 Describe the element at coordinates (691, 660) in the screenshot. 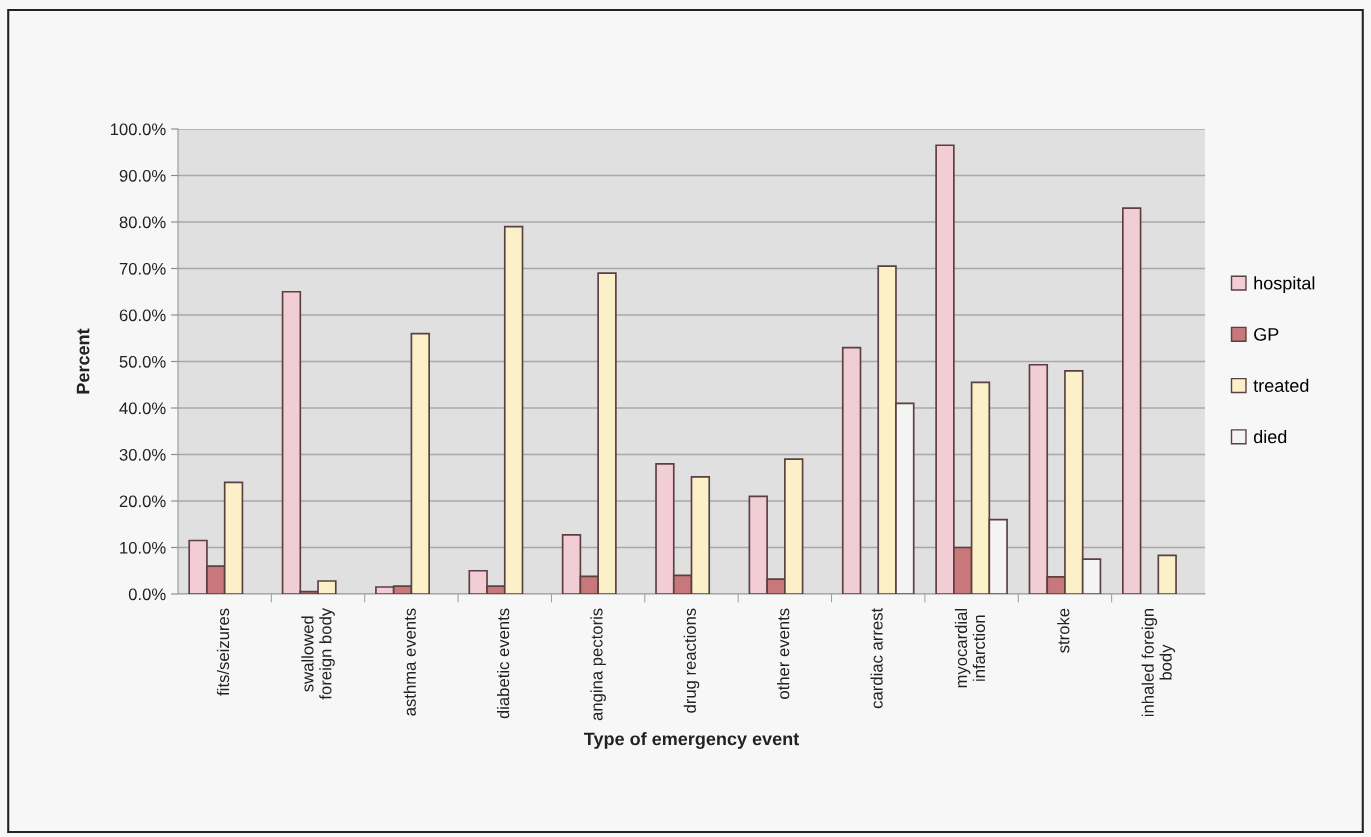

I see `x-tick-label: drug reactions` at that location.